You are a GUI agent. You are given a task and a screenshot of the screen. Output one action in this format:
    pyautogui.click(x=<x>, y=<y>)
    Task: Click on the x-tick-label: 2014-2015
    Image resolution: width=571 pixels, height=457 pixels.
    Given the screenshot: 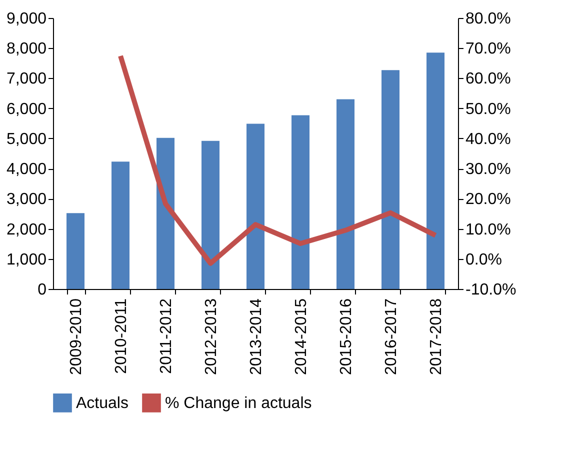 What is the action you would take?
    pyautogui.click(x=301, y=337)
    